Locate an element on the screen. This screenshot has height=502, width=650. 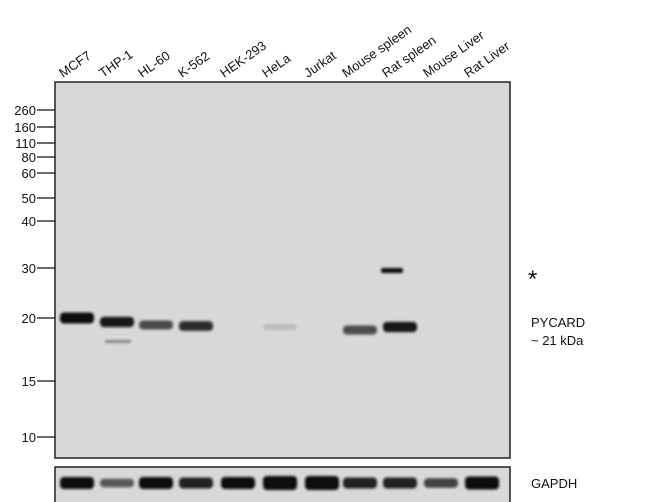
target-size-label: ~ 21 kDa is located at coordinates (557, 340).